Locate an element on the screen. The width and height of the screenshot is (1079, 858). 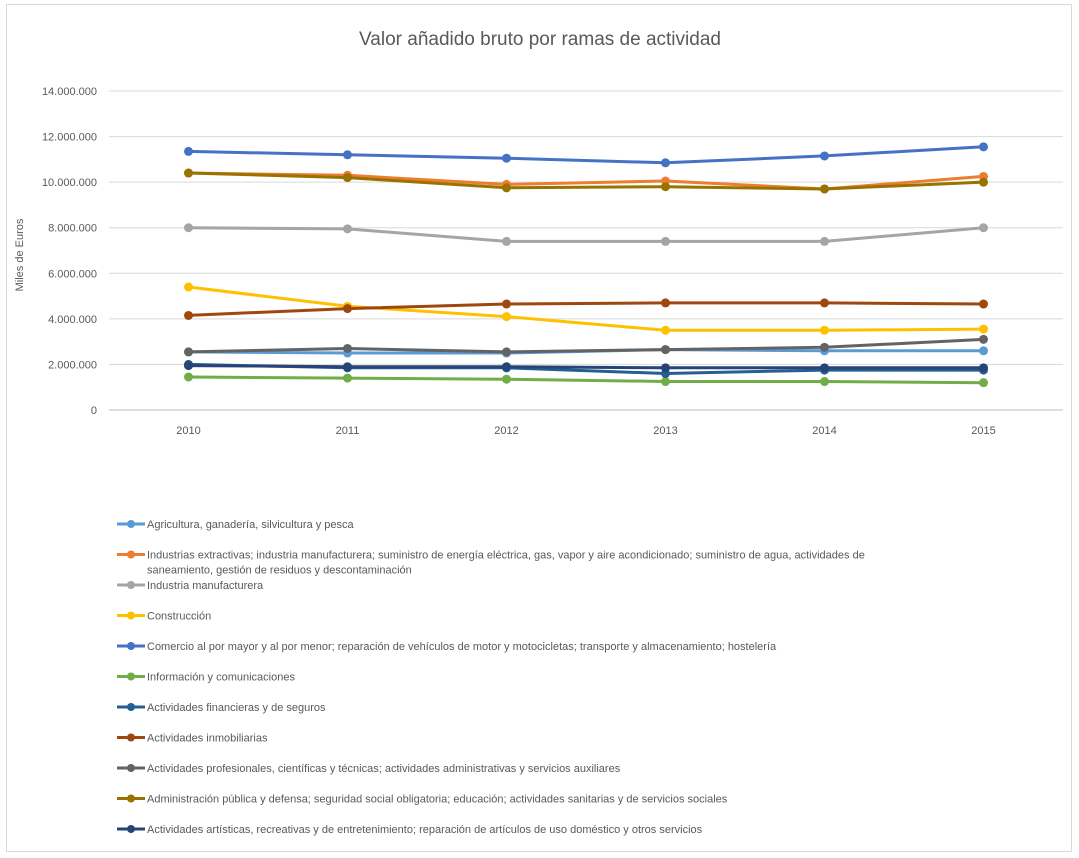
legend-entry: Actividades financieras y de seguros is located at coordinates (221, 708).